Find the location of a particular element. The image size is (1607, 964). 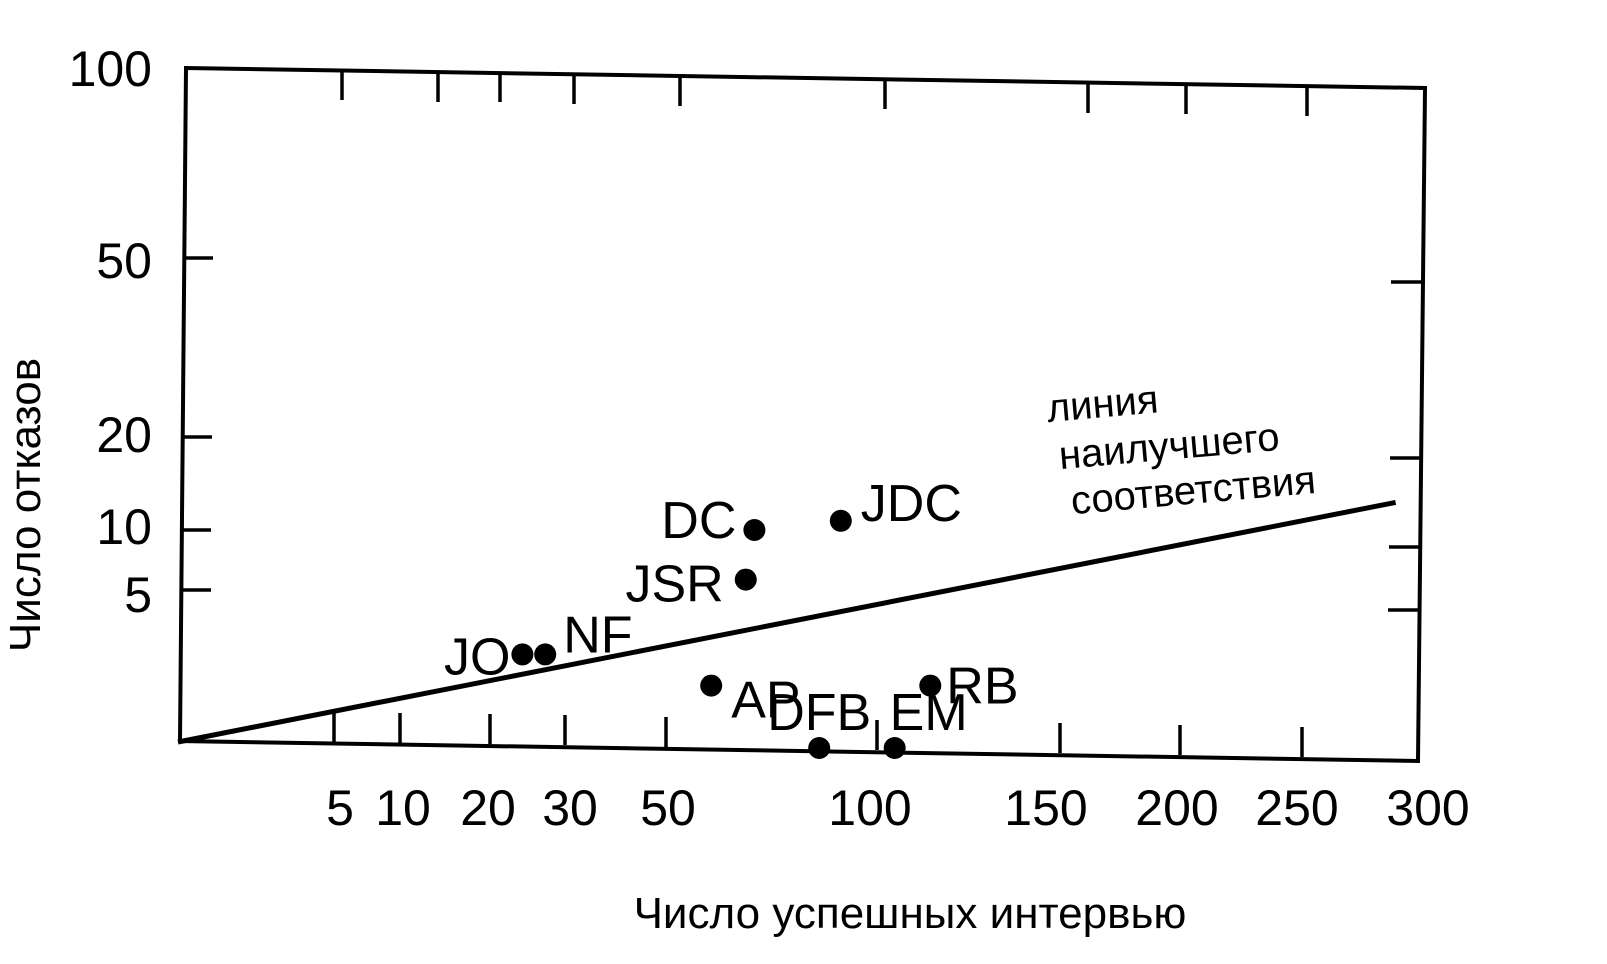

y-axis-title: Число отказов is located at coordinates (25, 505).